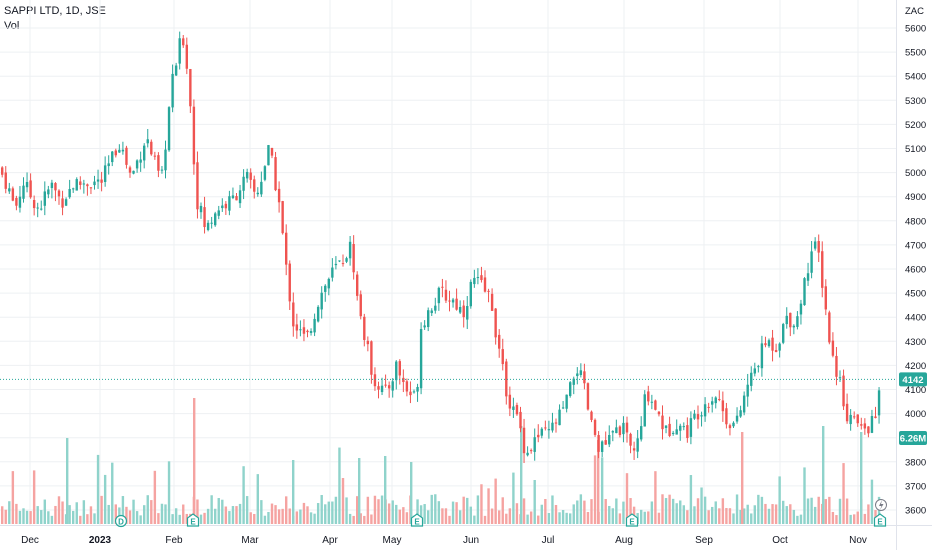 Image resolution: width=932 pixels, height=550 pixels. What do you see at coordinates (881, 505) in the screenshot?
I see `lightning-icon` at bounding box center [881, 505].